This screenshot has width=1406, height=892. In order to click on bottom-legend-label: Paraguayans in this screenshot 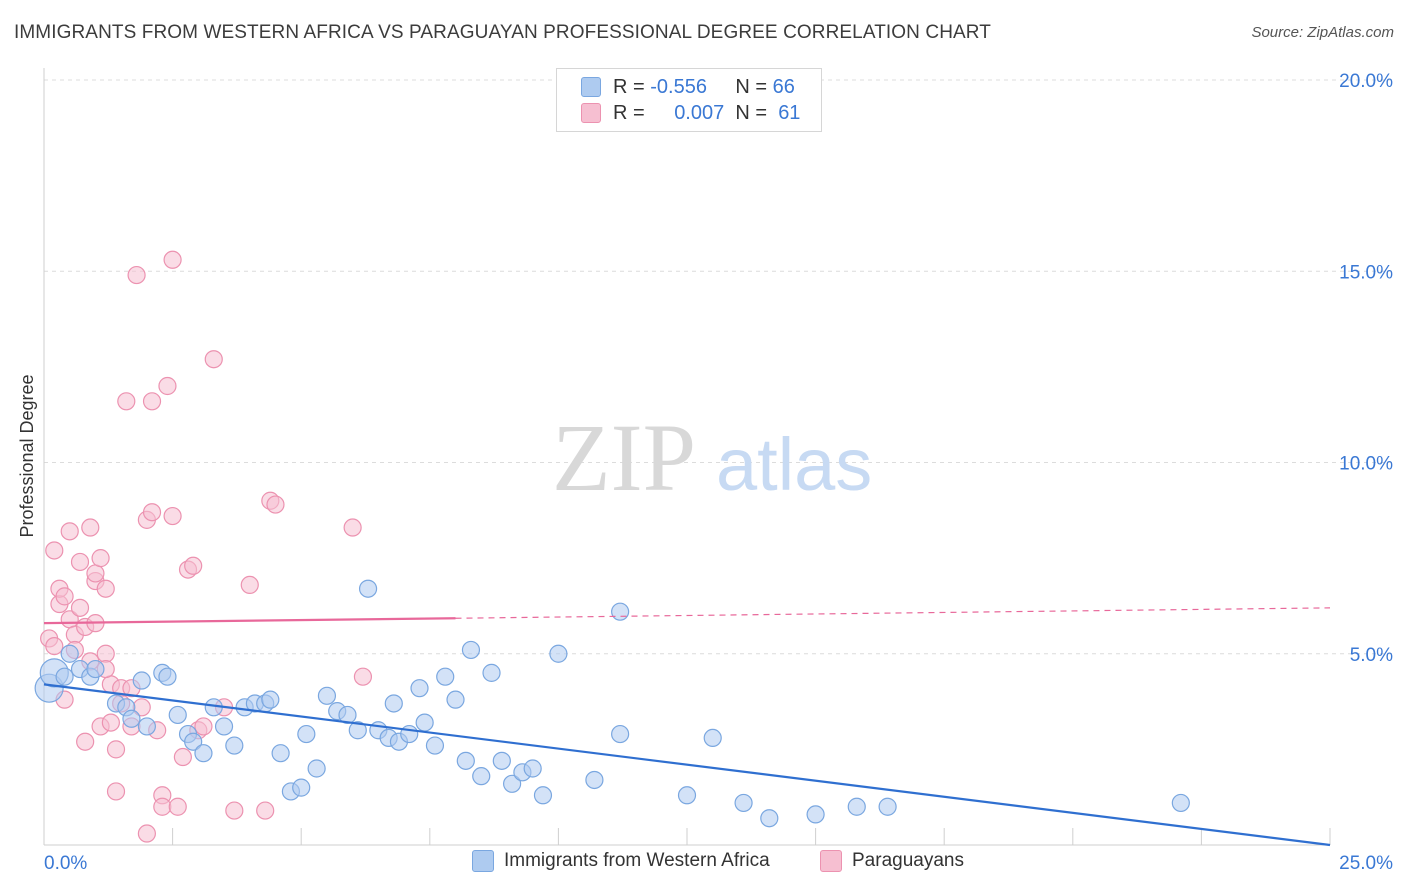, I will do `click(908, 860)`.